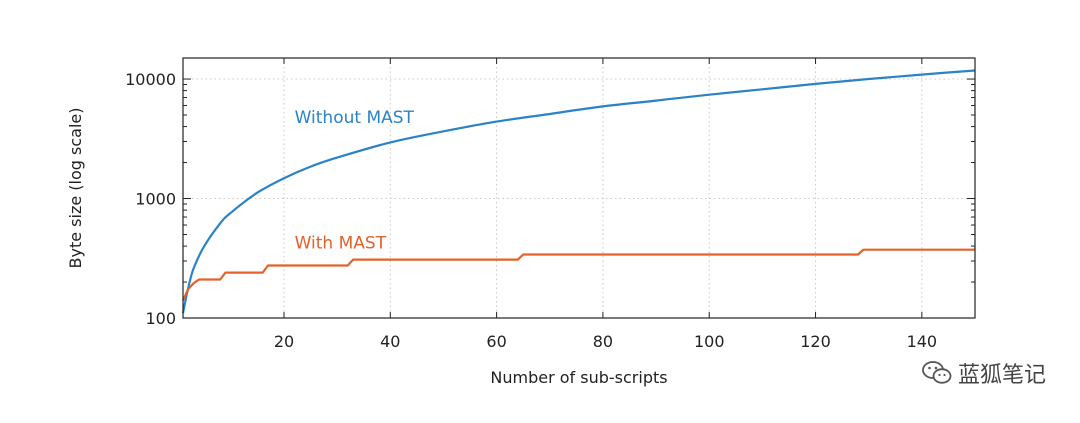  What do you see at coordinates (496, 341) in the screenshot?
I see `x-tick-label: 60` at bounding box center [496, 341].